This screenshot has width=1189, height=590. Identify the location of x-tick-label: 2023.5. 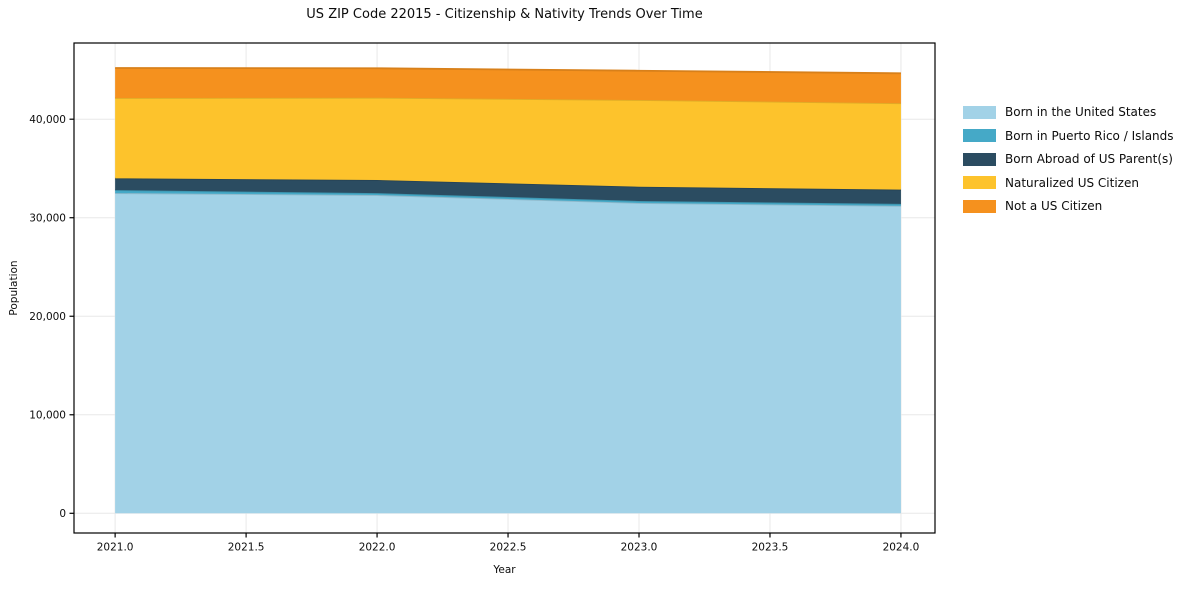
(770, 548).